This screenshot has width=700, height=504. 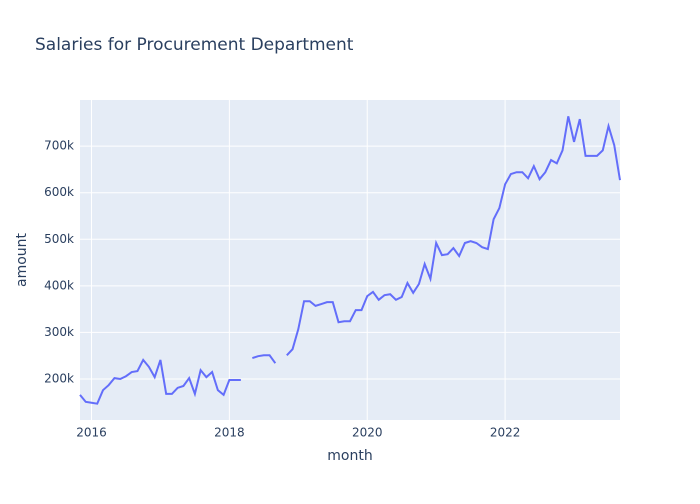 I want to click on y-tick-label: 700k, so click(x=59, y=146).